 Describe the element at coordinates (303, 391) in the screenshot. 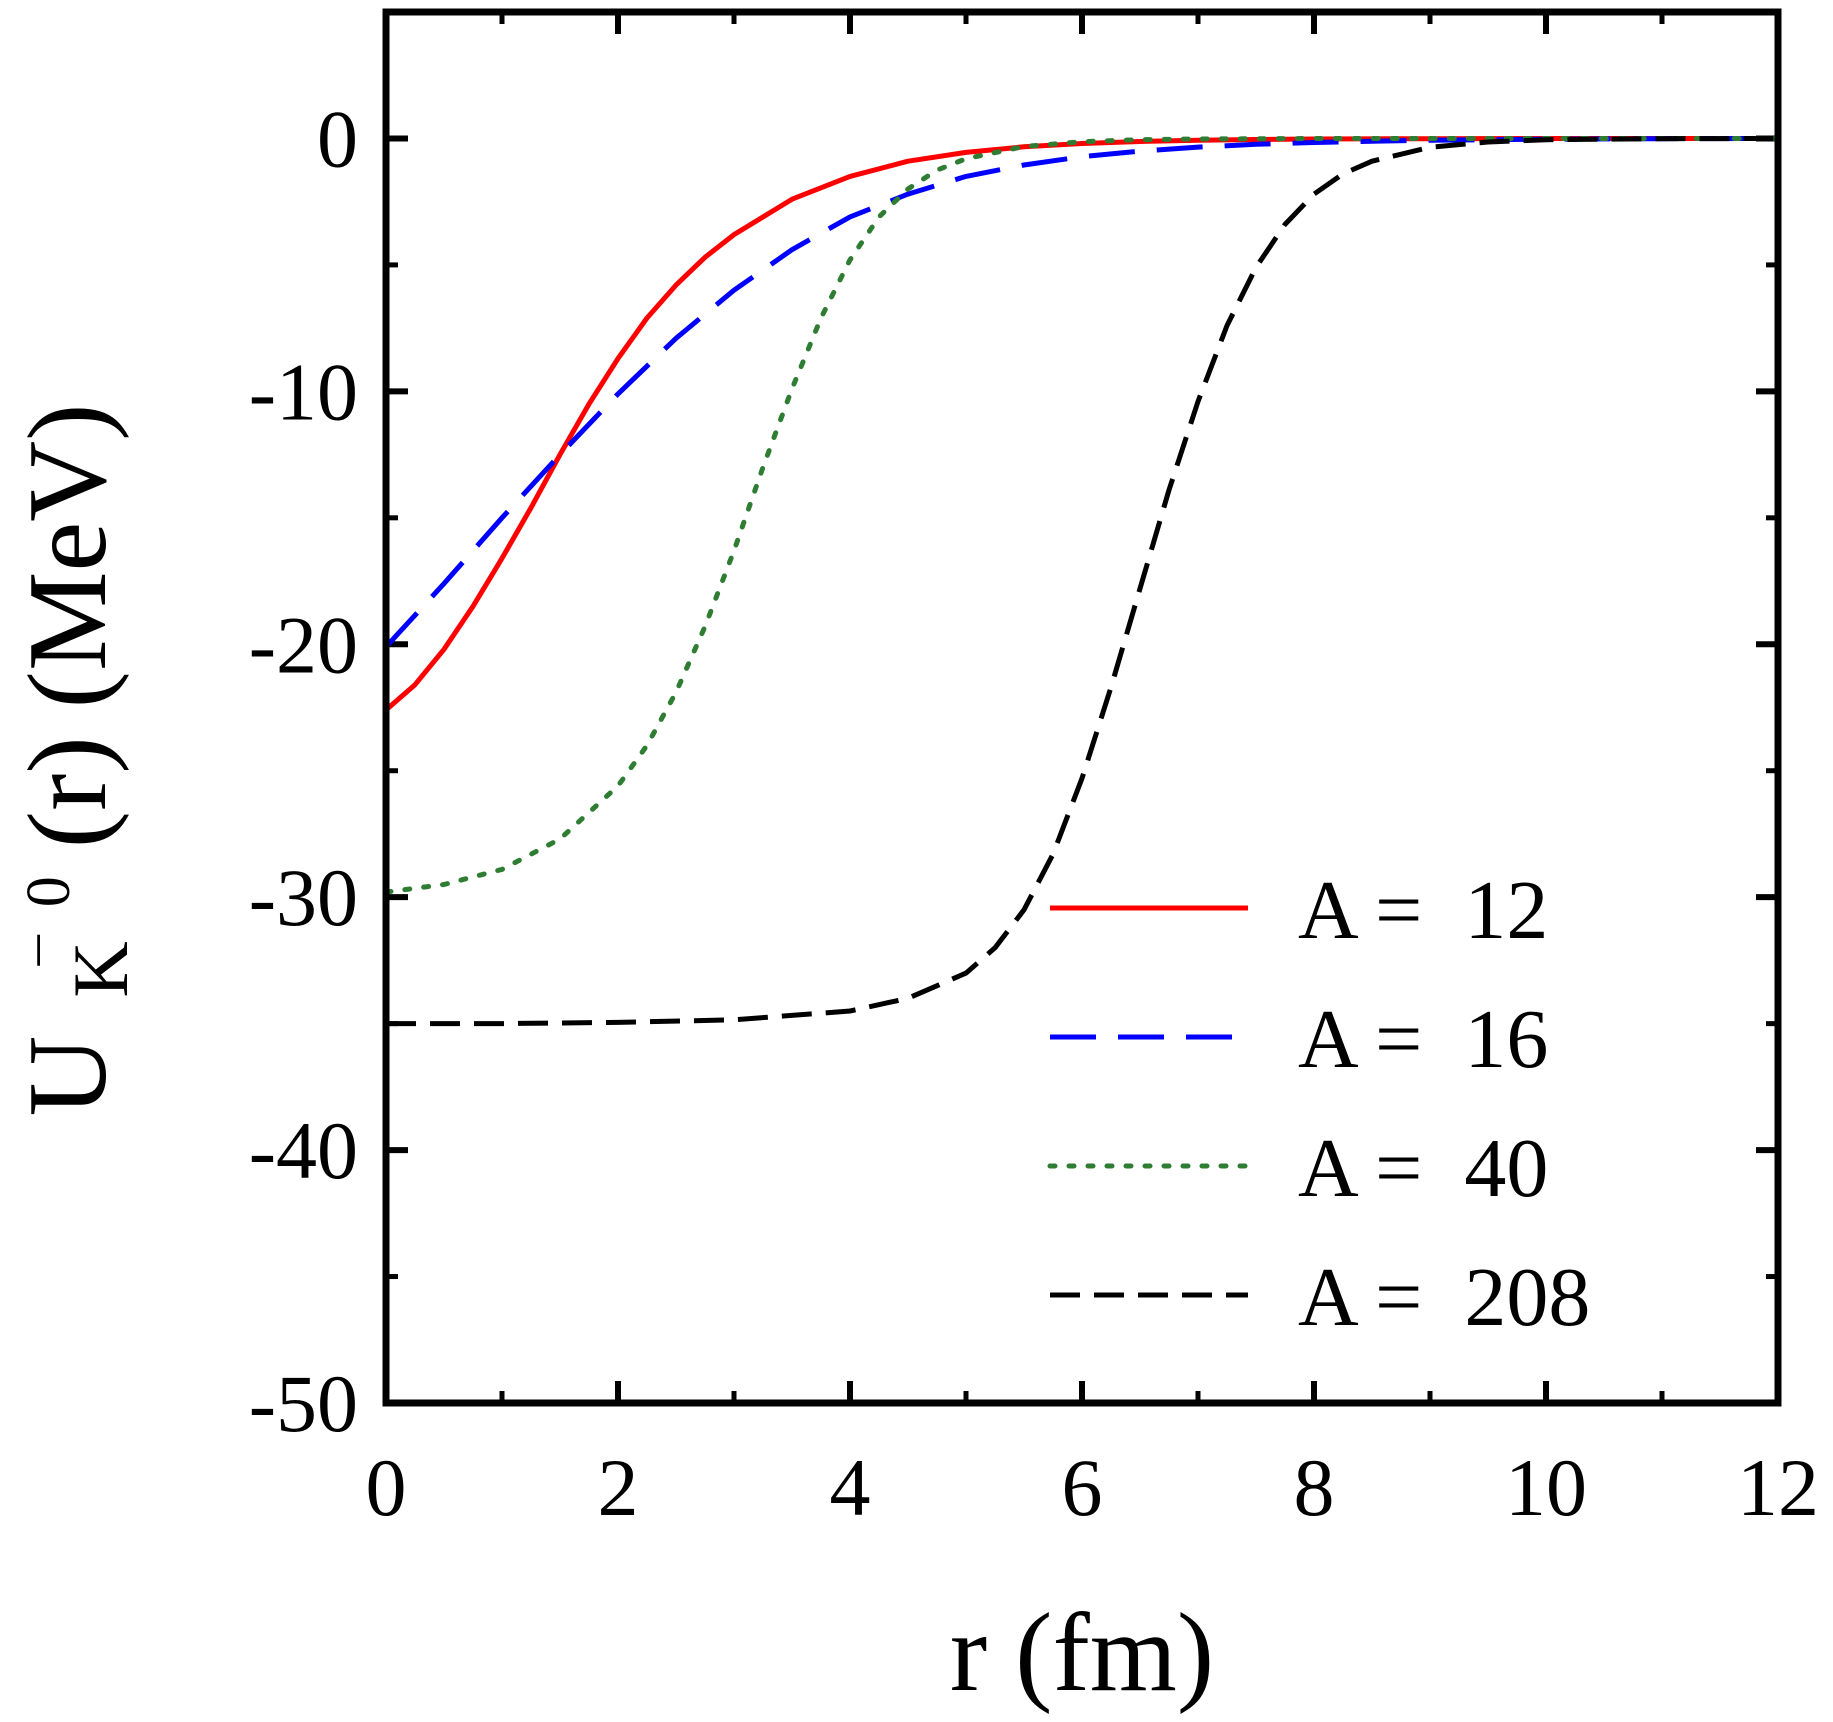

I see `y-tick-label: -10` at that location.